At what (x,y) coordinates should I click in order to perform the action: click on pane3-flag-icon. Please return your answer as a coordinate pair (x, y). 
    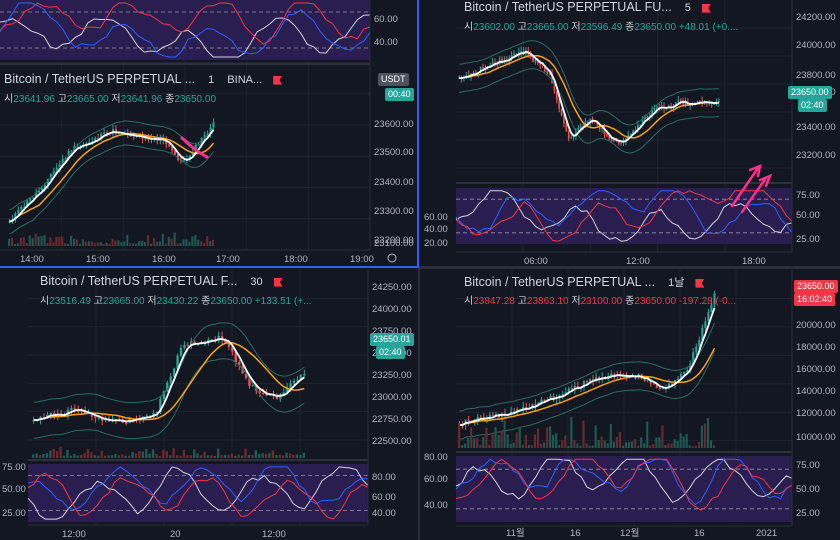
    Looking at the image, I should click on (278, 282).